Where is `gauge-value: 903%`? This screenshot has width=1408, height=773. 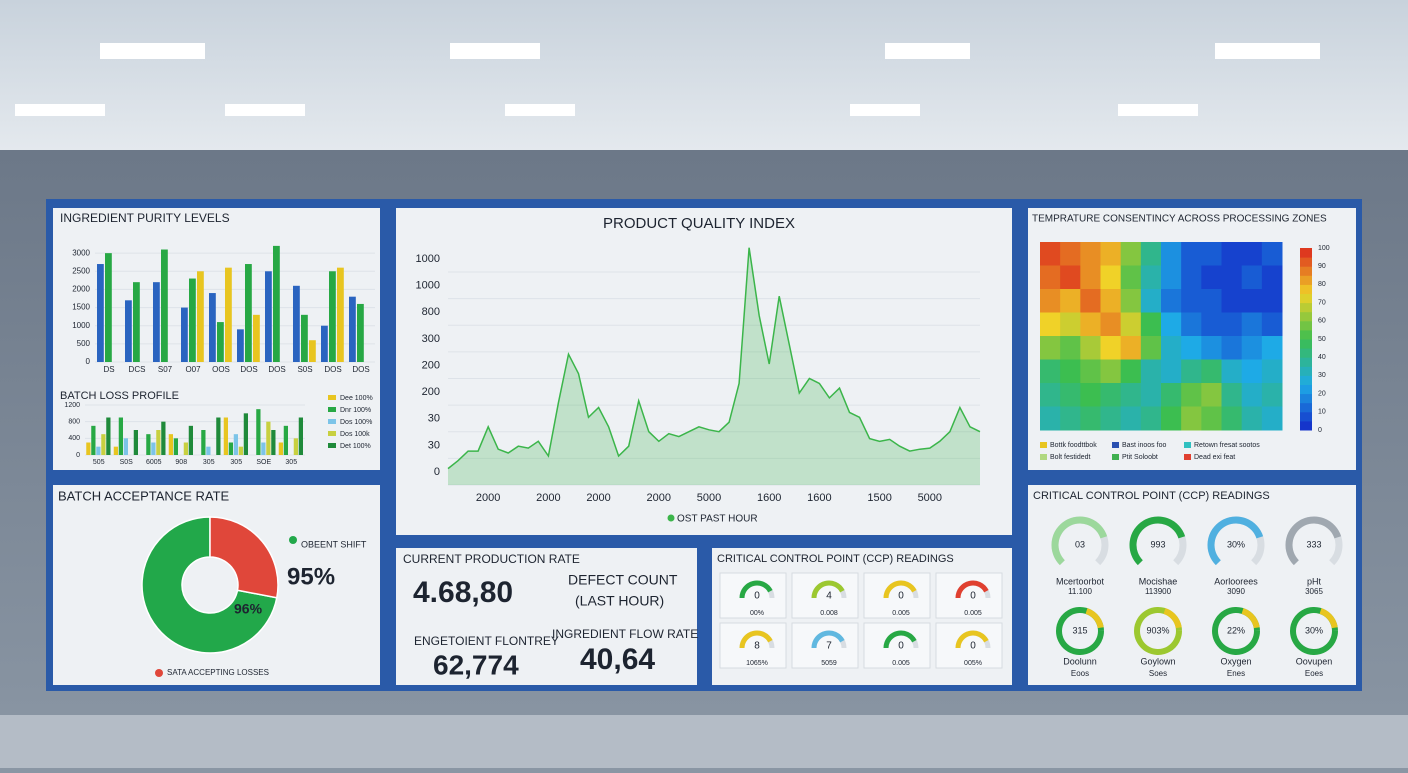
gauge-value: 903% is located at coordinates (1157, 630).